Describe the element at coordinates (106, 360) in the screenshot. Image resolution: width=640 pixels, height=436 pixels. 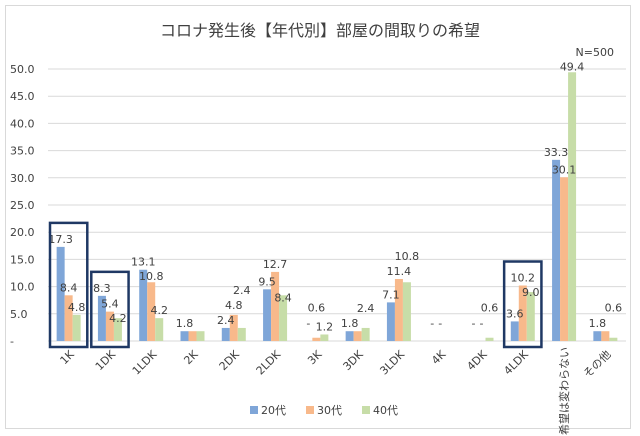
I see `x-tick-label: 1DK` at that location.